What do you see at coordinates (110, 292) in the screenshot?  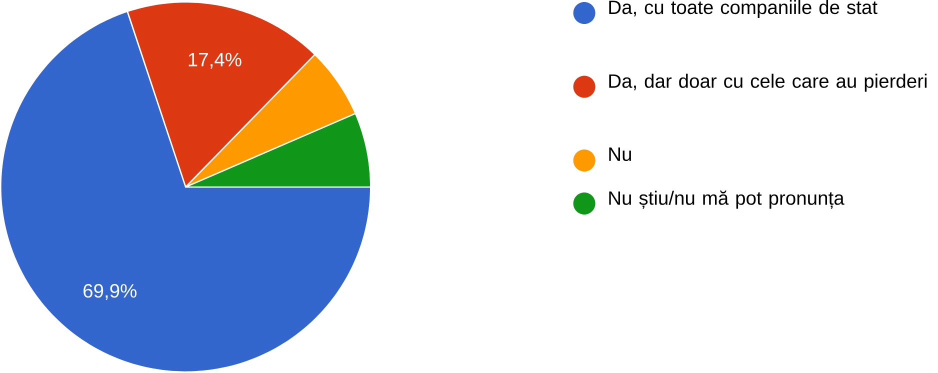 I see `data-label: 69,9%` at bounding box center [110, 292].